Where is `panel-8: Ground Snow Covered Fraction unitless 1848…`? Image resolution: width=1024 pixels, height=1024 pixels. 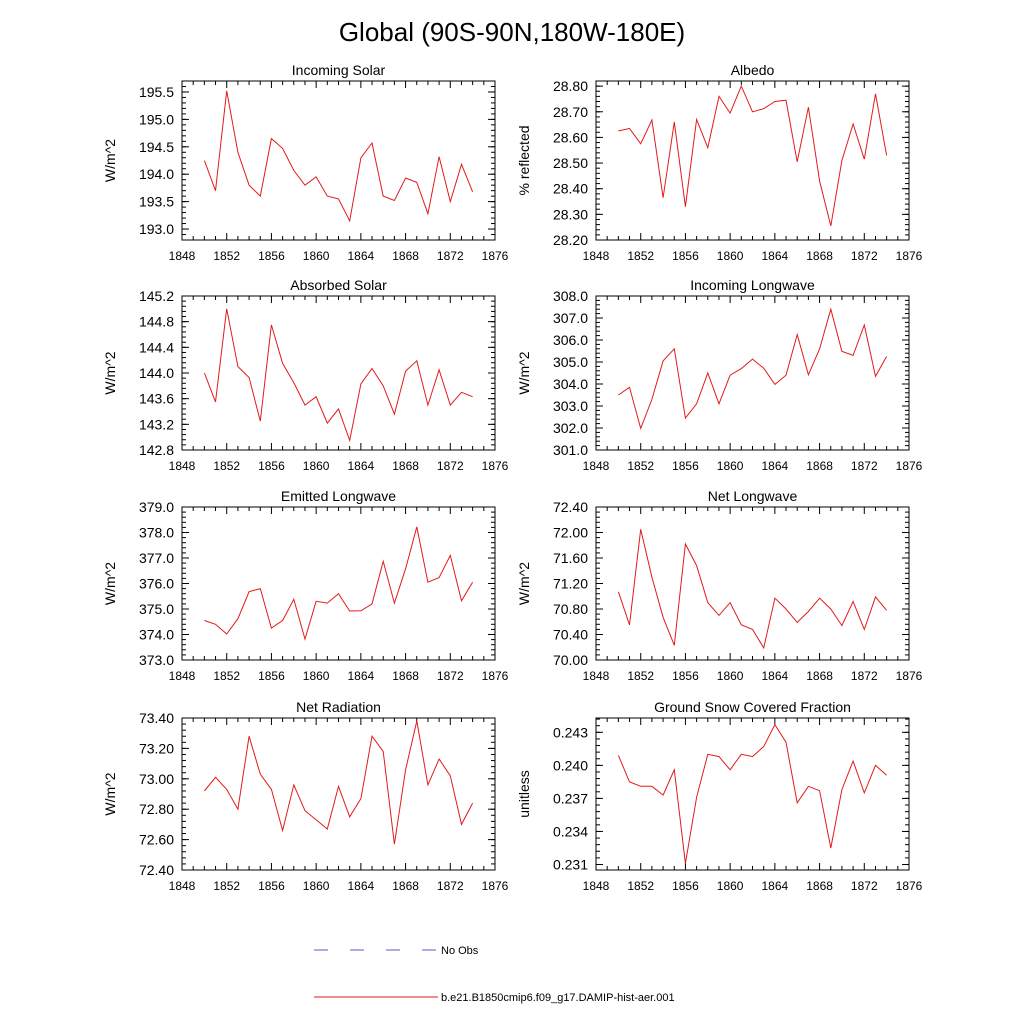 panel-8: Ground Snow Covered Fraction unitless 1848… is located at coordinates (719, 796).